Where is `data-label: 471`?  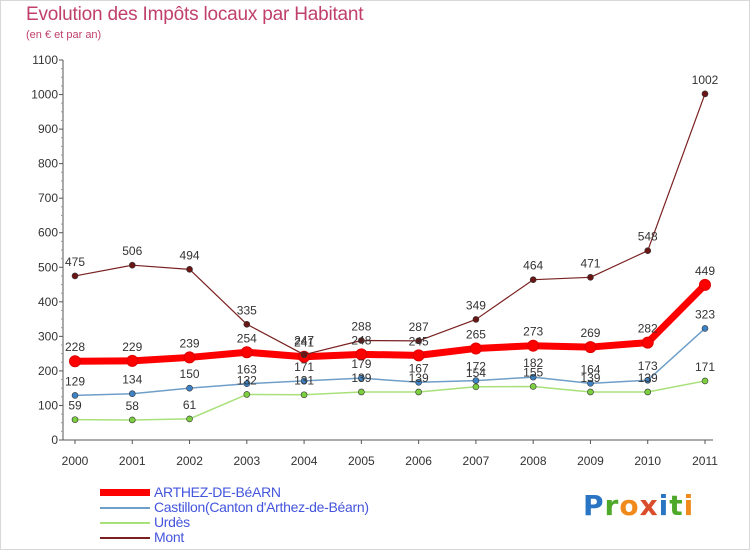
data-label: 471 is located at coordinates (590, 263).